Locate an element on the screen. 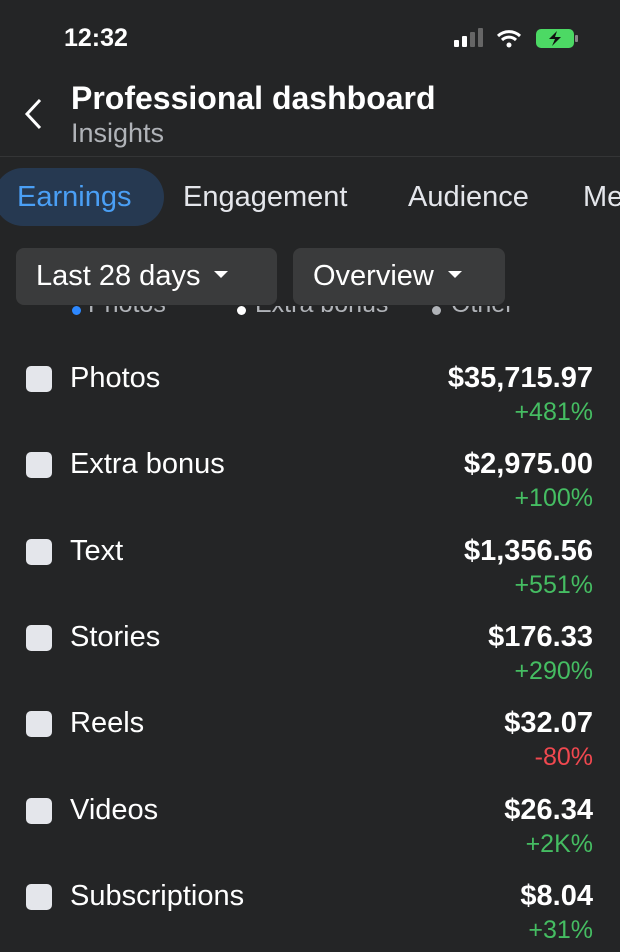 The width and height of the screenshot is (620, 952). row-amount: $2,975.00 is located at coordinates (528, 464).